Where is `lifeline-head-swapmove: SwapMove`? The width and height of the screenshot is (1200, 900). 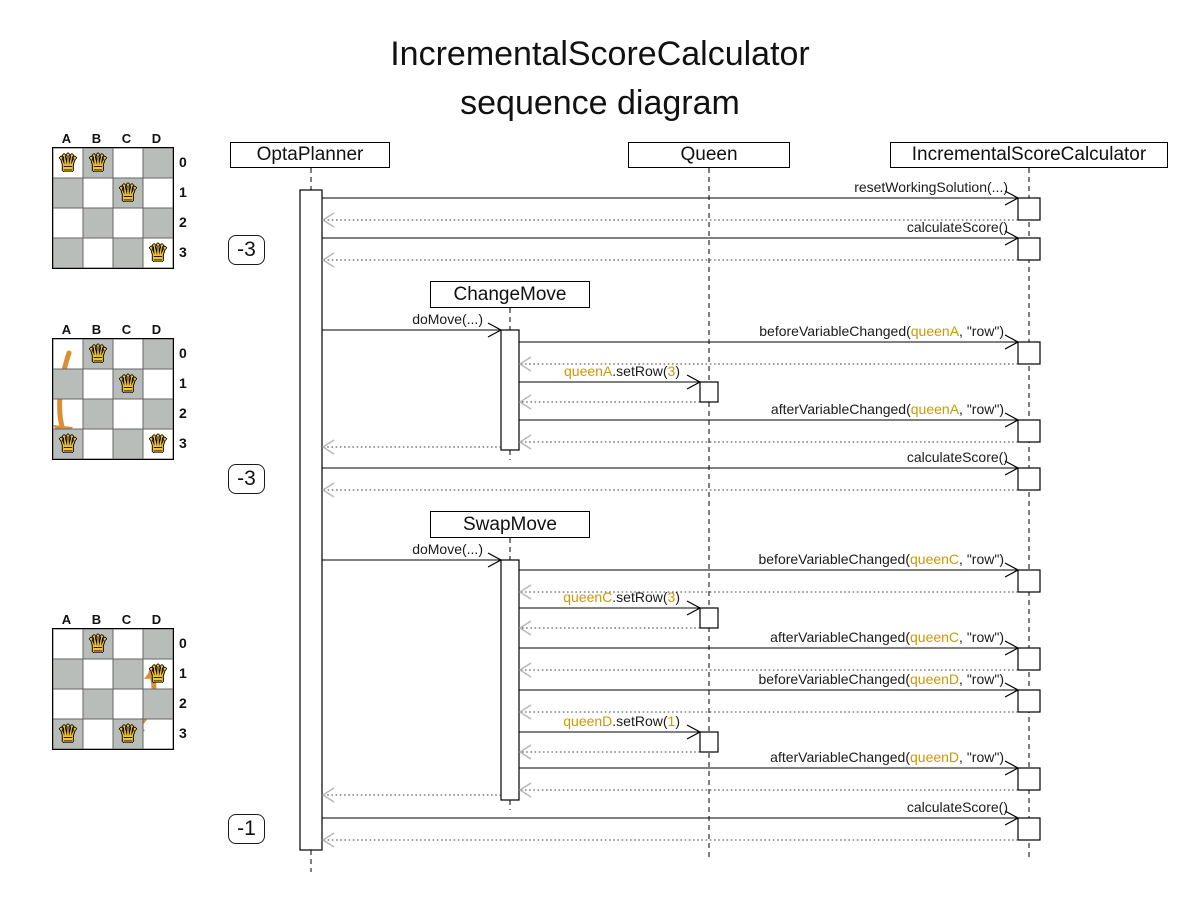 lifeline-head-swapmove: SwapMove is located at coordinates (510, 524).